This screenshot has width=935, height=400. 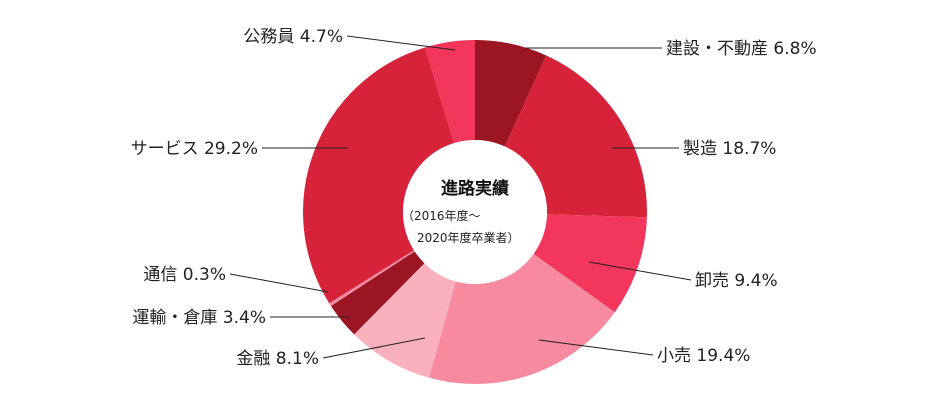 I want to click on slice-label-4: 小売 19.4%, so click(x=703, y=356).